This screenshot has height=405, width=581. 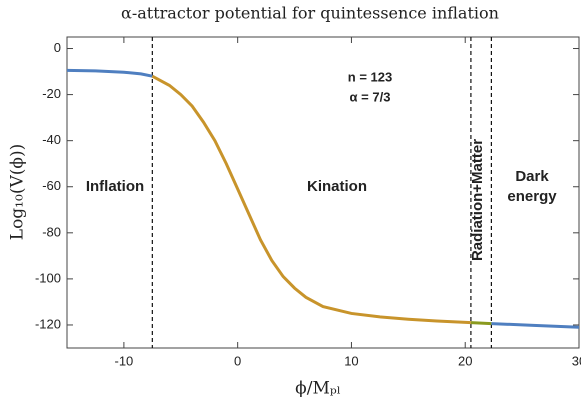 What do you see at coordinates (576, 360) in the screenshot?
I see `x-tick-label: 30` at bounding box center [576, 360].